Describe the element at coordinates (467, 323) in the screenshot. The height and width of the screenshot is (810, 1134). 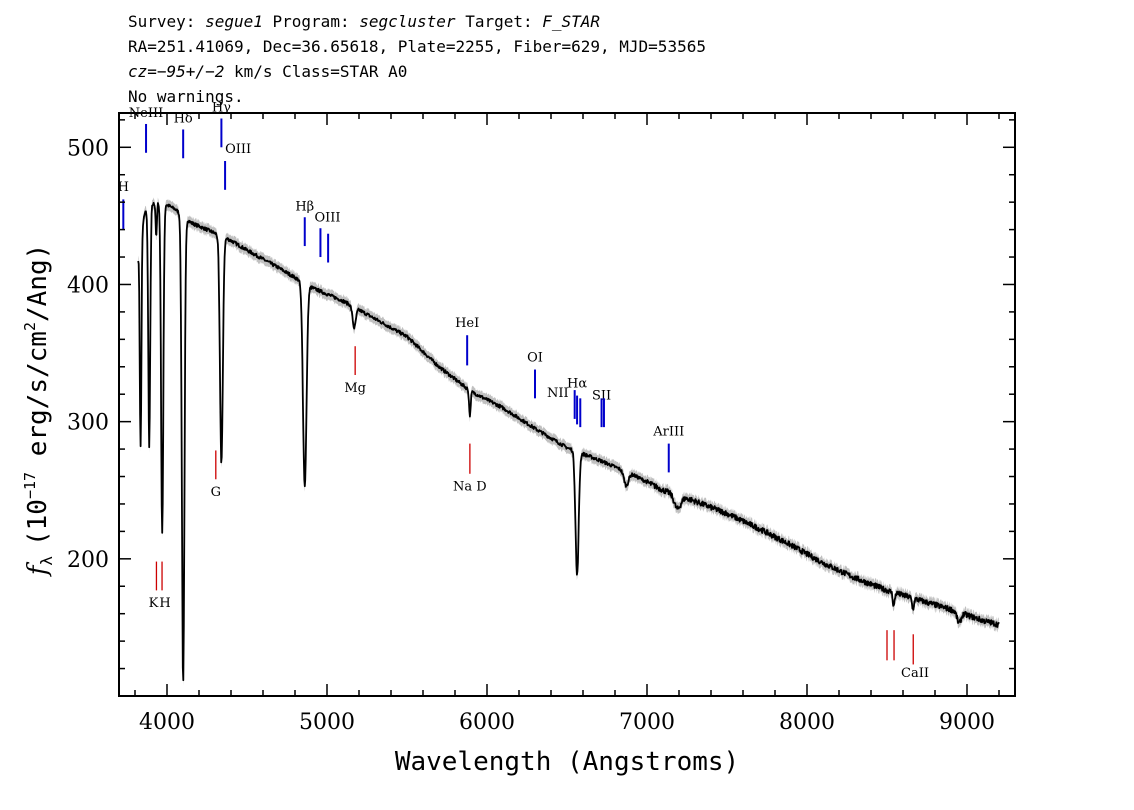
I see `emission-label: HeI` at that location.